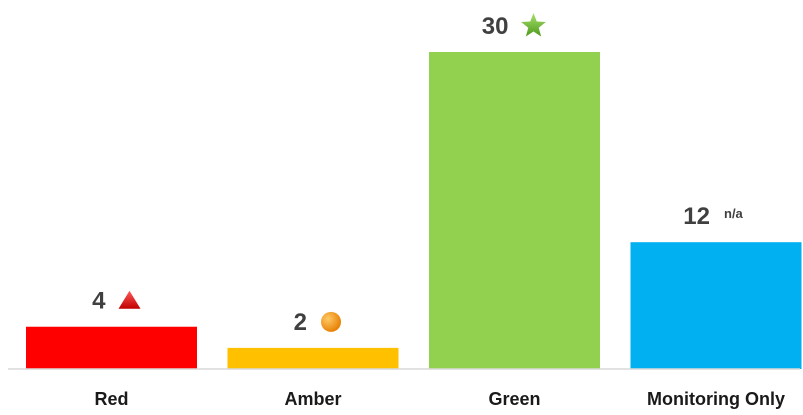 The height and width of the screenshot is (415, 803). What do you see at coordinates (99, 301) in the screenshot?
I see `value-label-red: 4` at bounding box center [99, 301].